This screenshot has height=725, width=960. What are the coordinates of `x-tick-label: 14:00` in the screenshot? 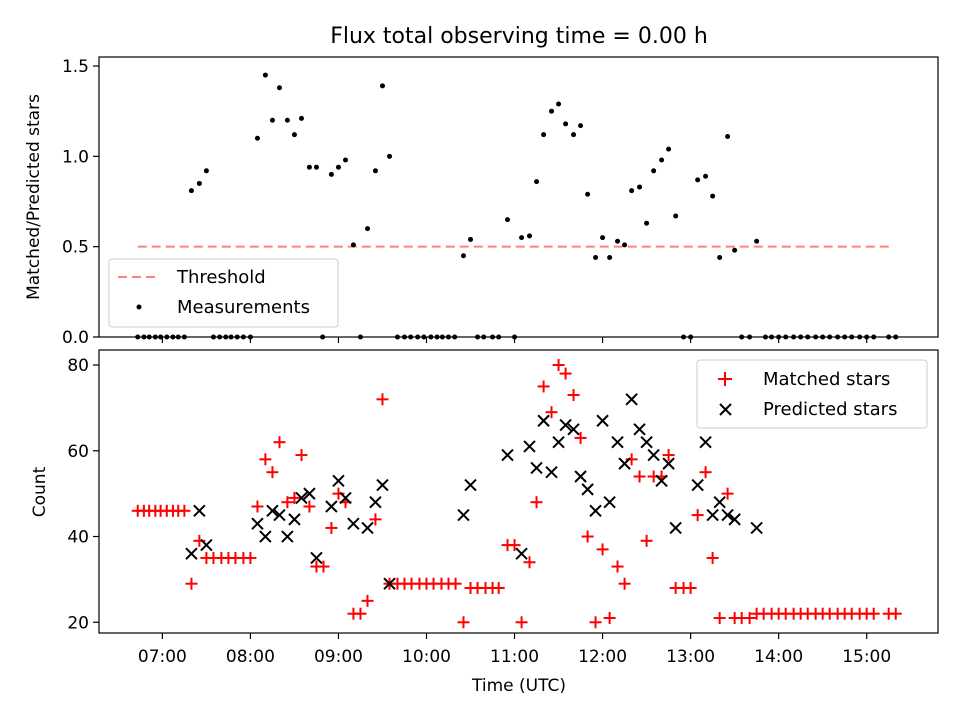 It's located at (778, 657).